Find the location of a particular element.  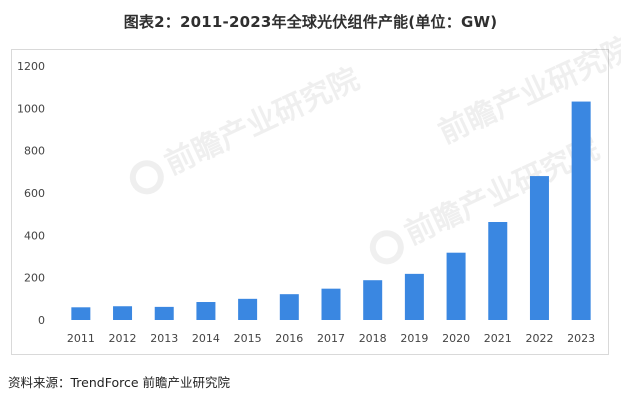

x-tick-label: 2017 is located at coordinates (331, 338).